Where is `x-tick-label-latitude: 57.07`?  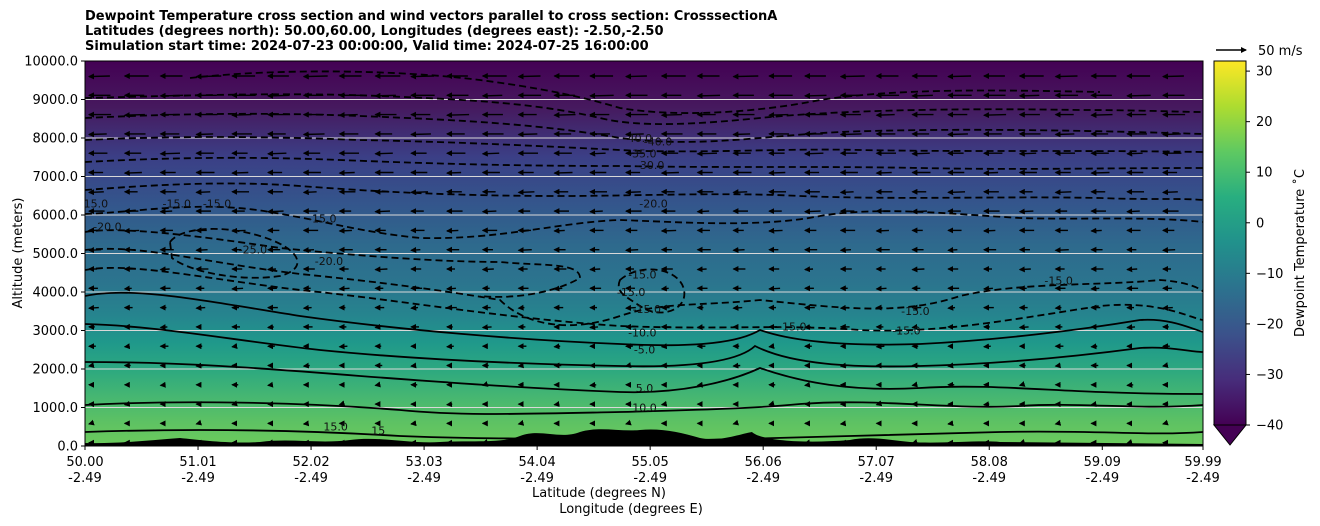 x-tick-label-latitude: 57.07 is located at coordinates (876, 462).